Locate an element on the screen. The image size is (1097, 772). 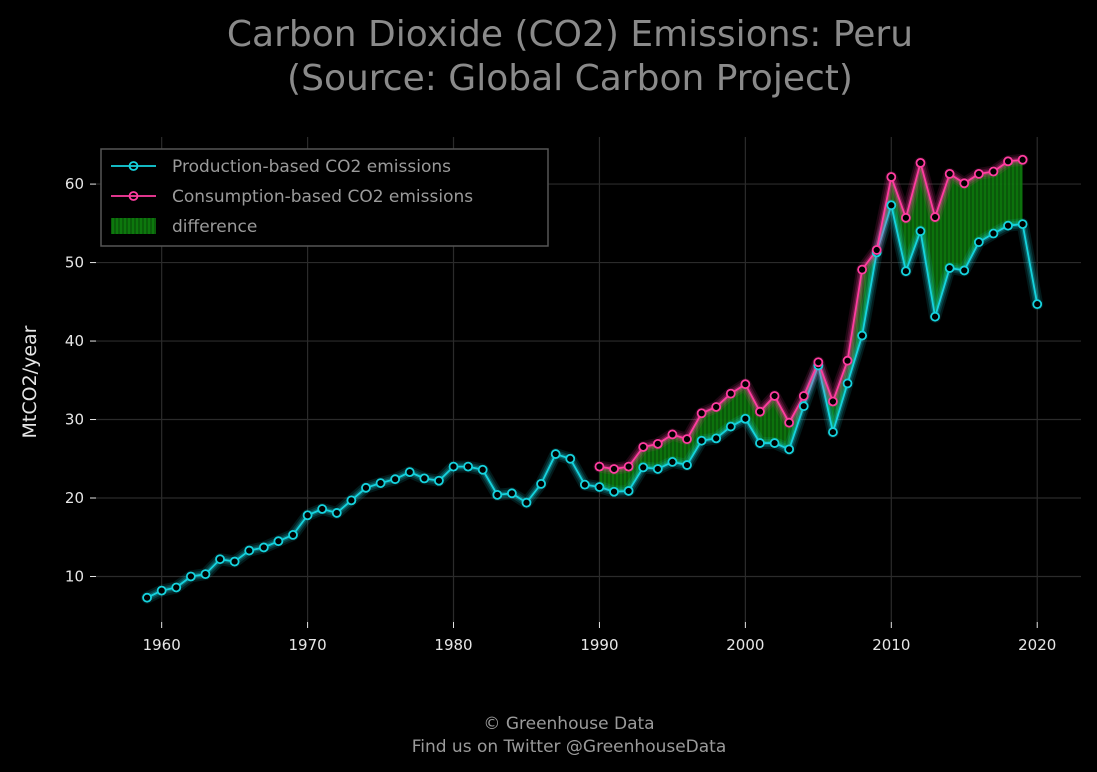
chart-title-line-2: (Source: Global Carbon Project) is located at coordinates (570, 78).